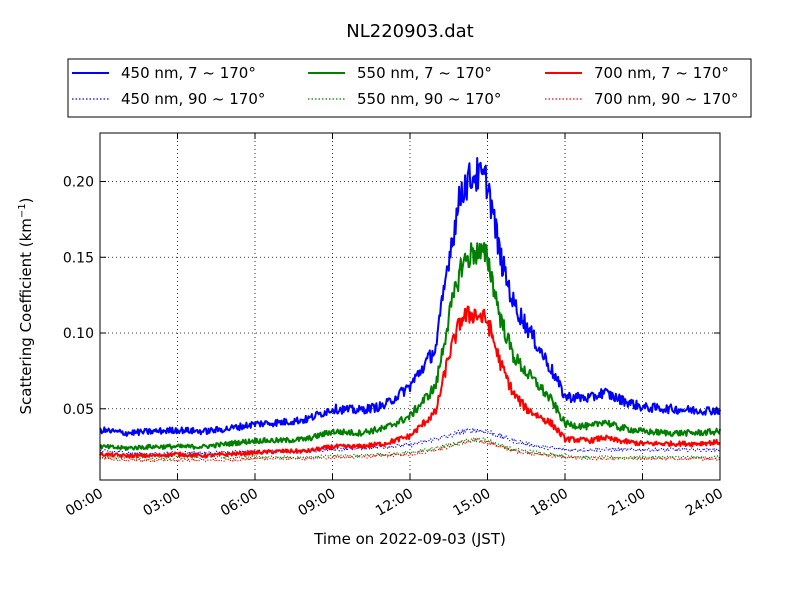 Image resolution: width=800 pixels, height=600 pixels. What do you see at coordinates (26, 200) in the screenshot?
I see `y-axis-label-close: )` at bounding box center [26, 200].